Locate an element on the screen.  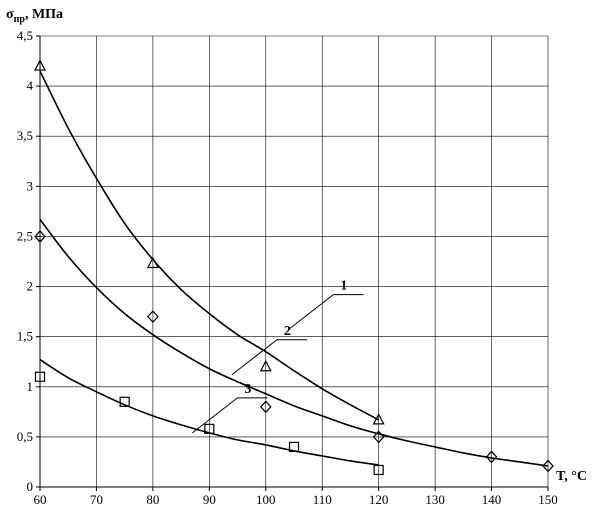
x-tick-label: 120 is located at coordinates (379, 499).